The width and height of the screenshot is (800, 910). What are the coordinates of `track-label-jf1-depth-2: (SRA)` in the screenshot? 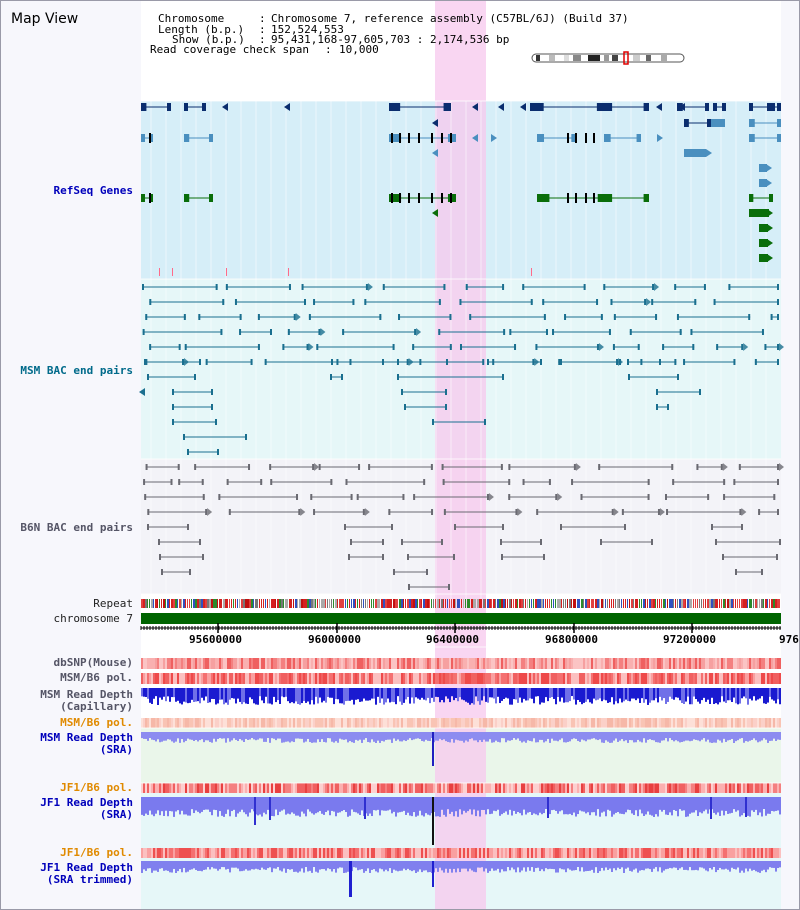 It's located at (116, 814).